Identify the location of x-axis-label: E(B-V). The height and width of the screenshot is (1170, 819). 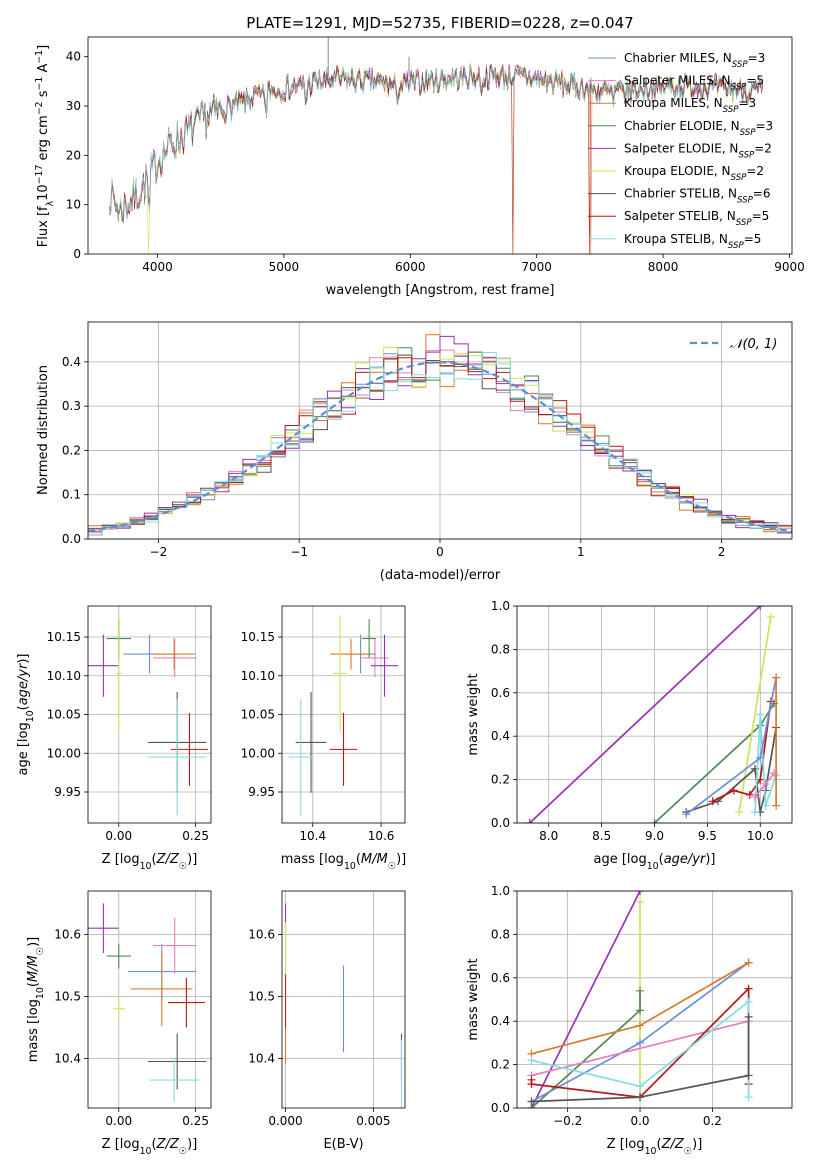
(343, 1144).